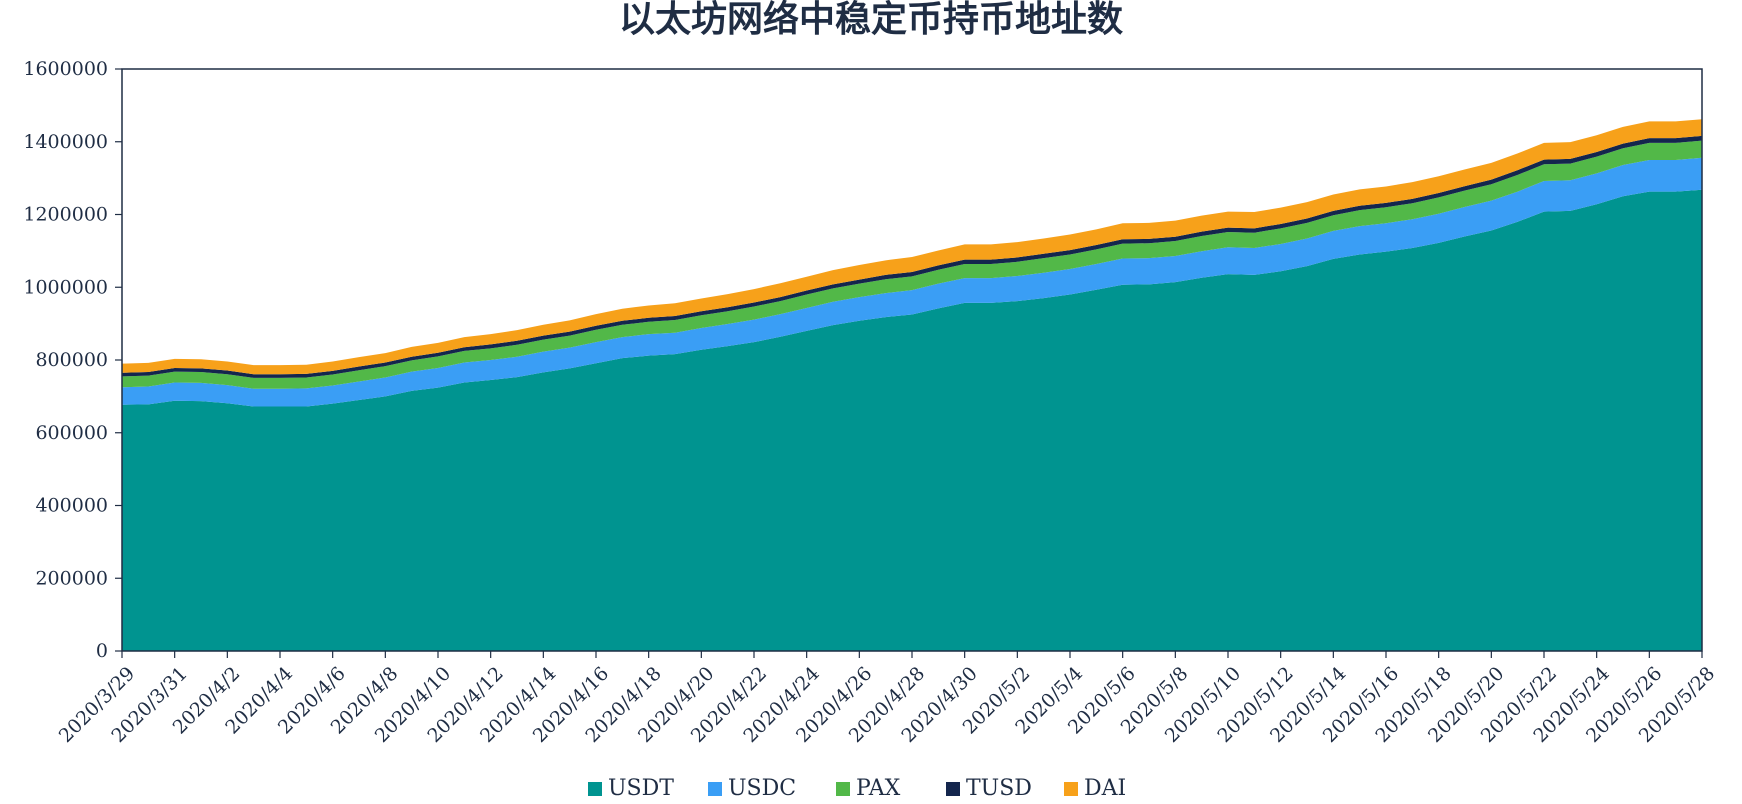  Describe the element at coordinates (65, 215) in the screenshot. I see `y-tick-label: 1200000` at that location.